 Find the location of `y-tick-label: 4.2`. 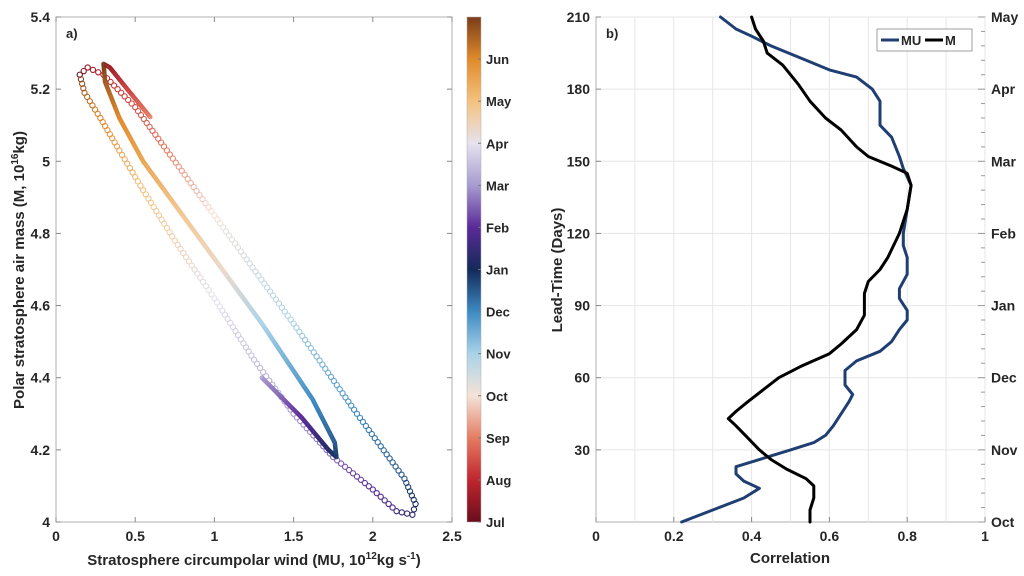

y-tick-label: 4.2 is located at coordinates (41, 450).